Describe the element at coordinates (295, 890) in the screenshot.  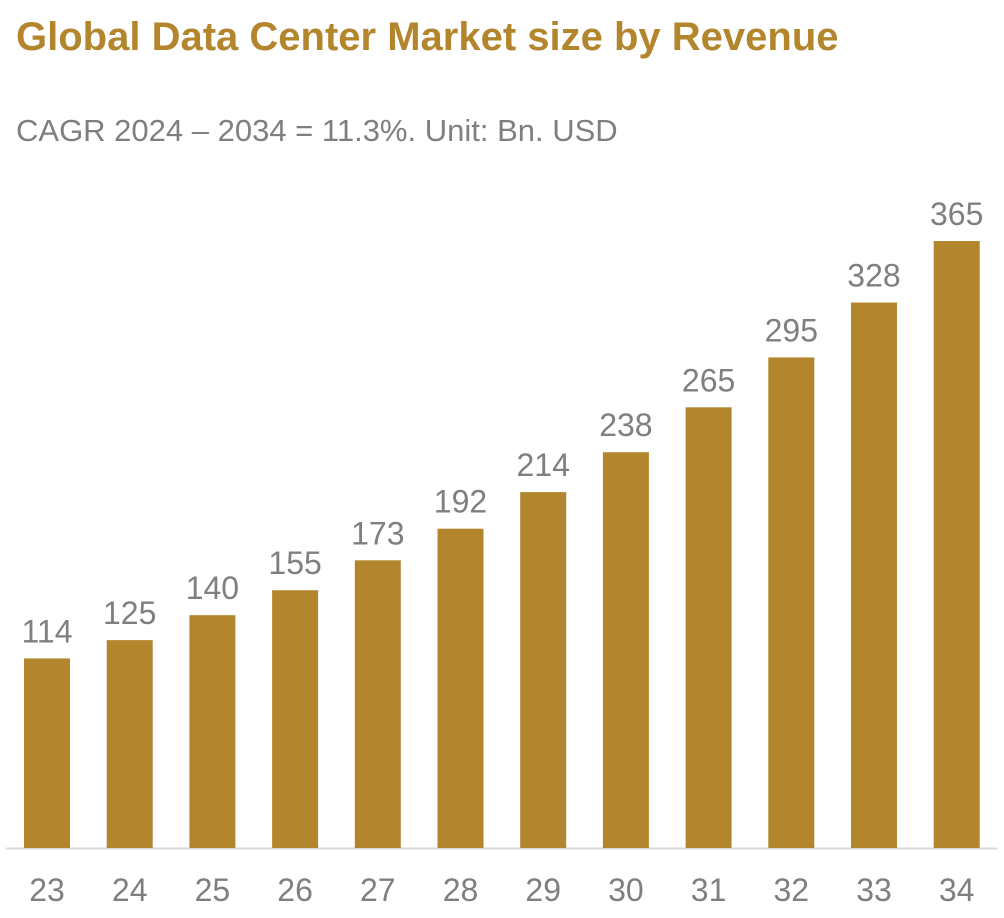
I see `x-tick-label: 26` at that location.